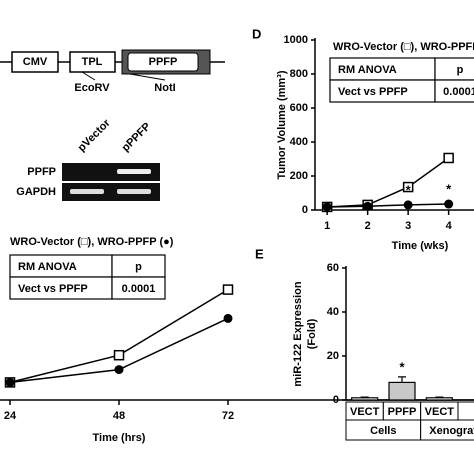  What do you see at coordinates (259, 253) in the screenshot?
I see `panel-letter: E` at bounding box center [259, 253].